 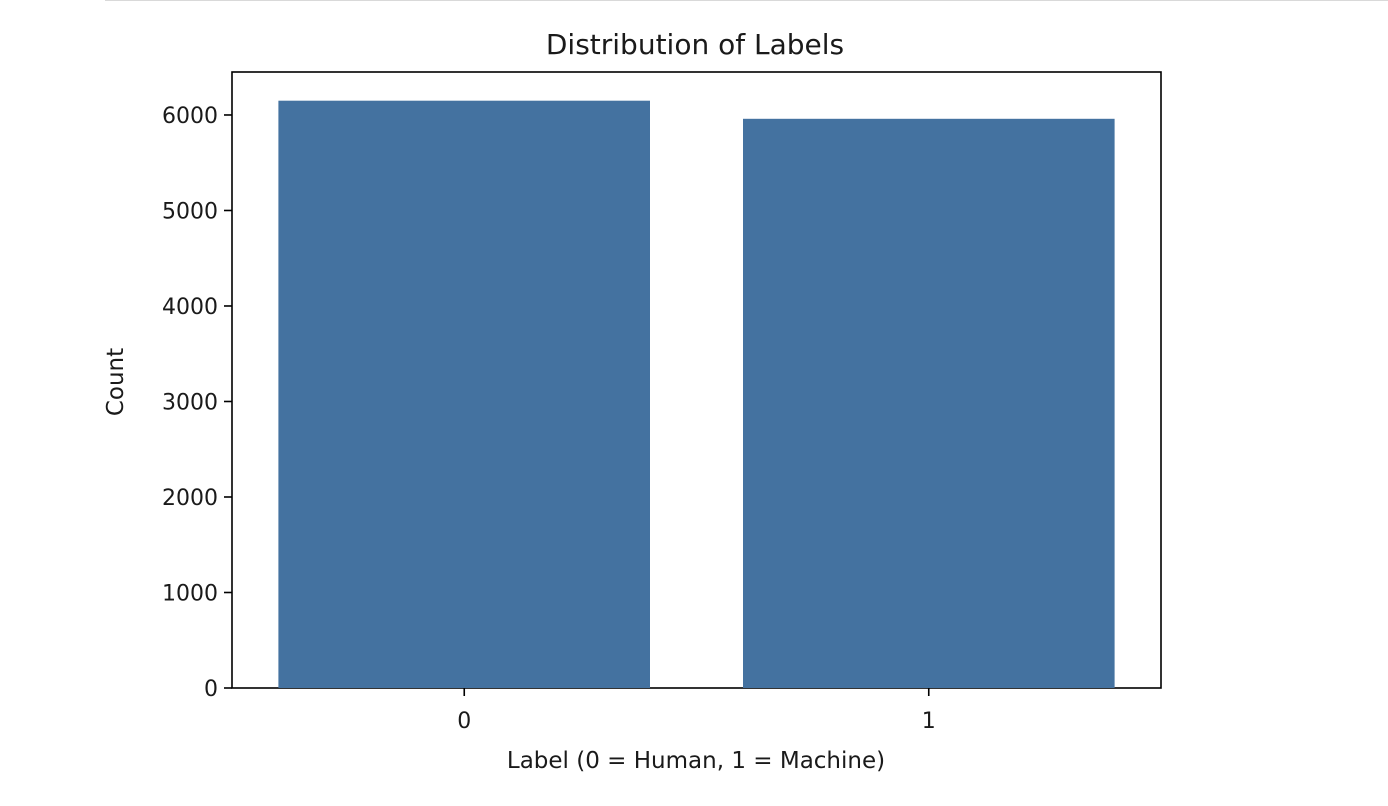 What do you see at coordinates (190, 211) in the screenshot?
I see `y-tick-label: 5000` at bounding box center [190, 211].